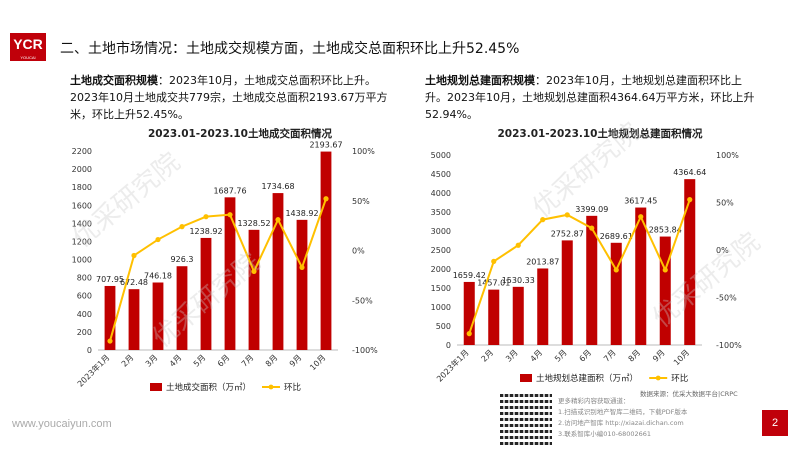  Describe the element at coordinates (587, 378) in the screenshot. I see `legend-bar-label: 土地规划总建面积（万㎡）` at that location.